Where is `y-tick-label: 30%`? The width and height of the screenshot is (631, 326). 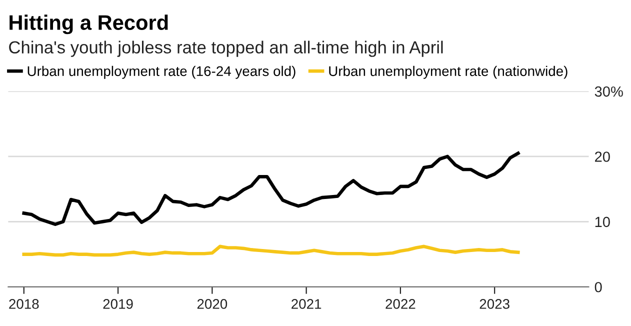
y-tick-label: 30% is located at coordinates (608, 91).